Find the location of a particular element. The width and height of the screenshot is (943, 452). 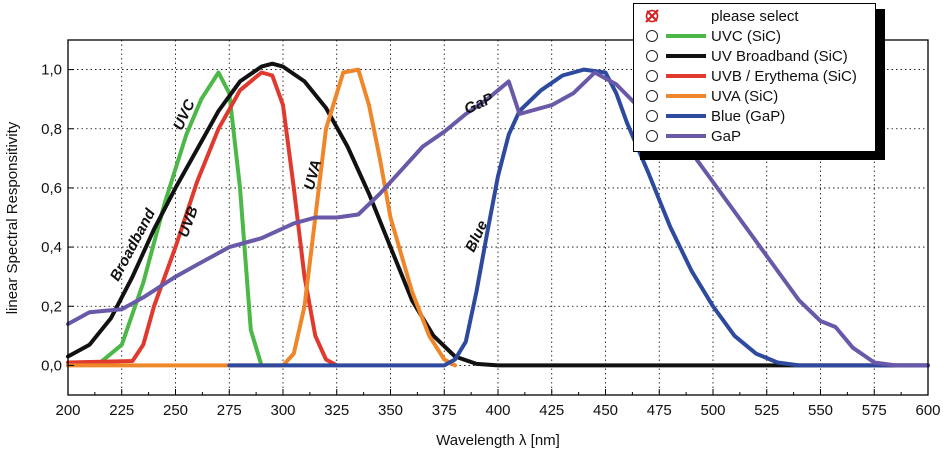

red-x-icon is located at coordinates (652, 16).